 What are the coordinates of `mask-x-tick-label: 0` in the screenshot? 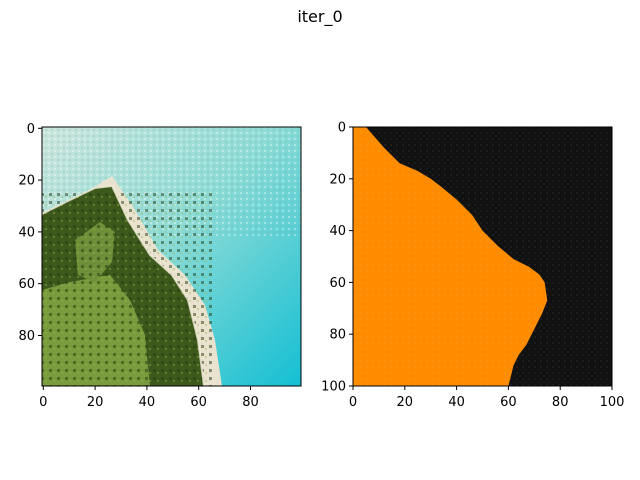 It's located at (353, 402).